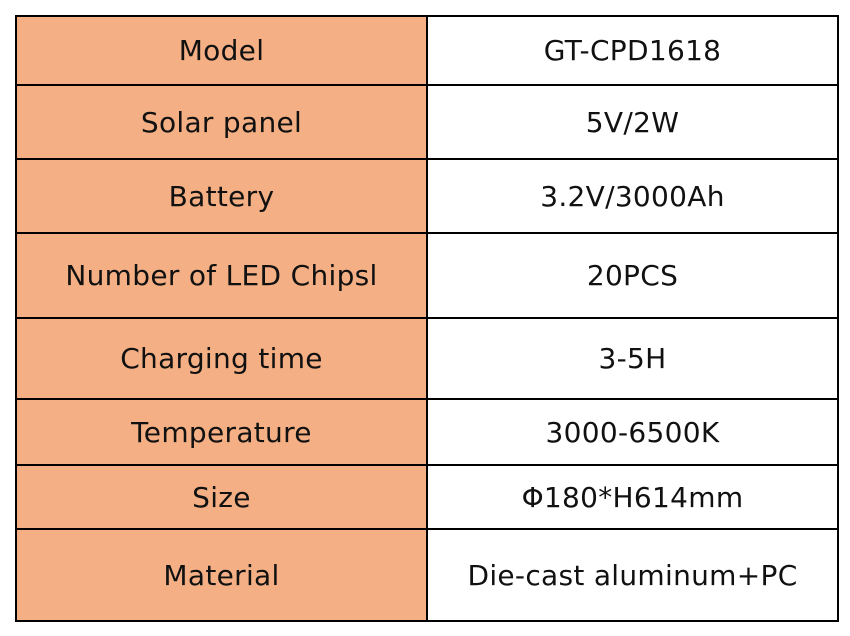 This screenshot has height=636, width=850. Describe the element at coordinates (221, 432) in the screenshot. I see `spec-label-cell: Temperature` at that location.